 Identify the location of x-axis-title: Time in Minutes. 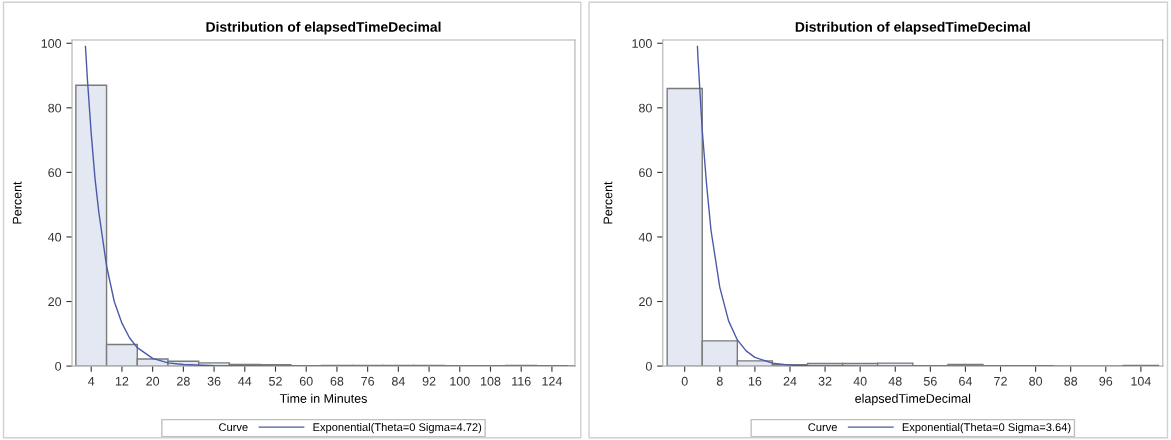
(323, 398).